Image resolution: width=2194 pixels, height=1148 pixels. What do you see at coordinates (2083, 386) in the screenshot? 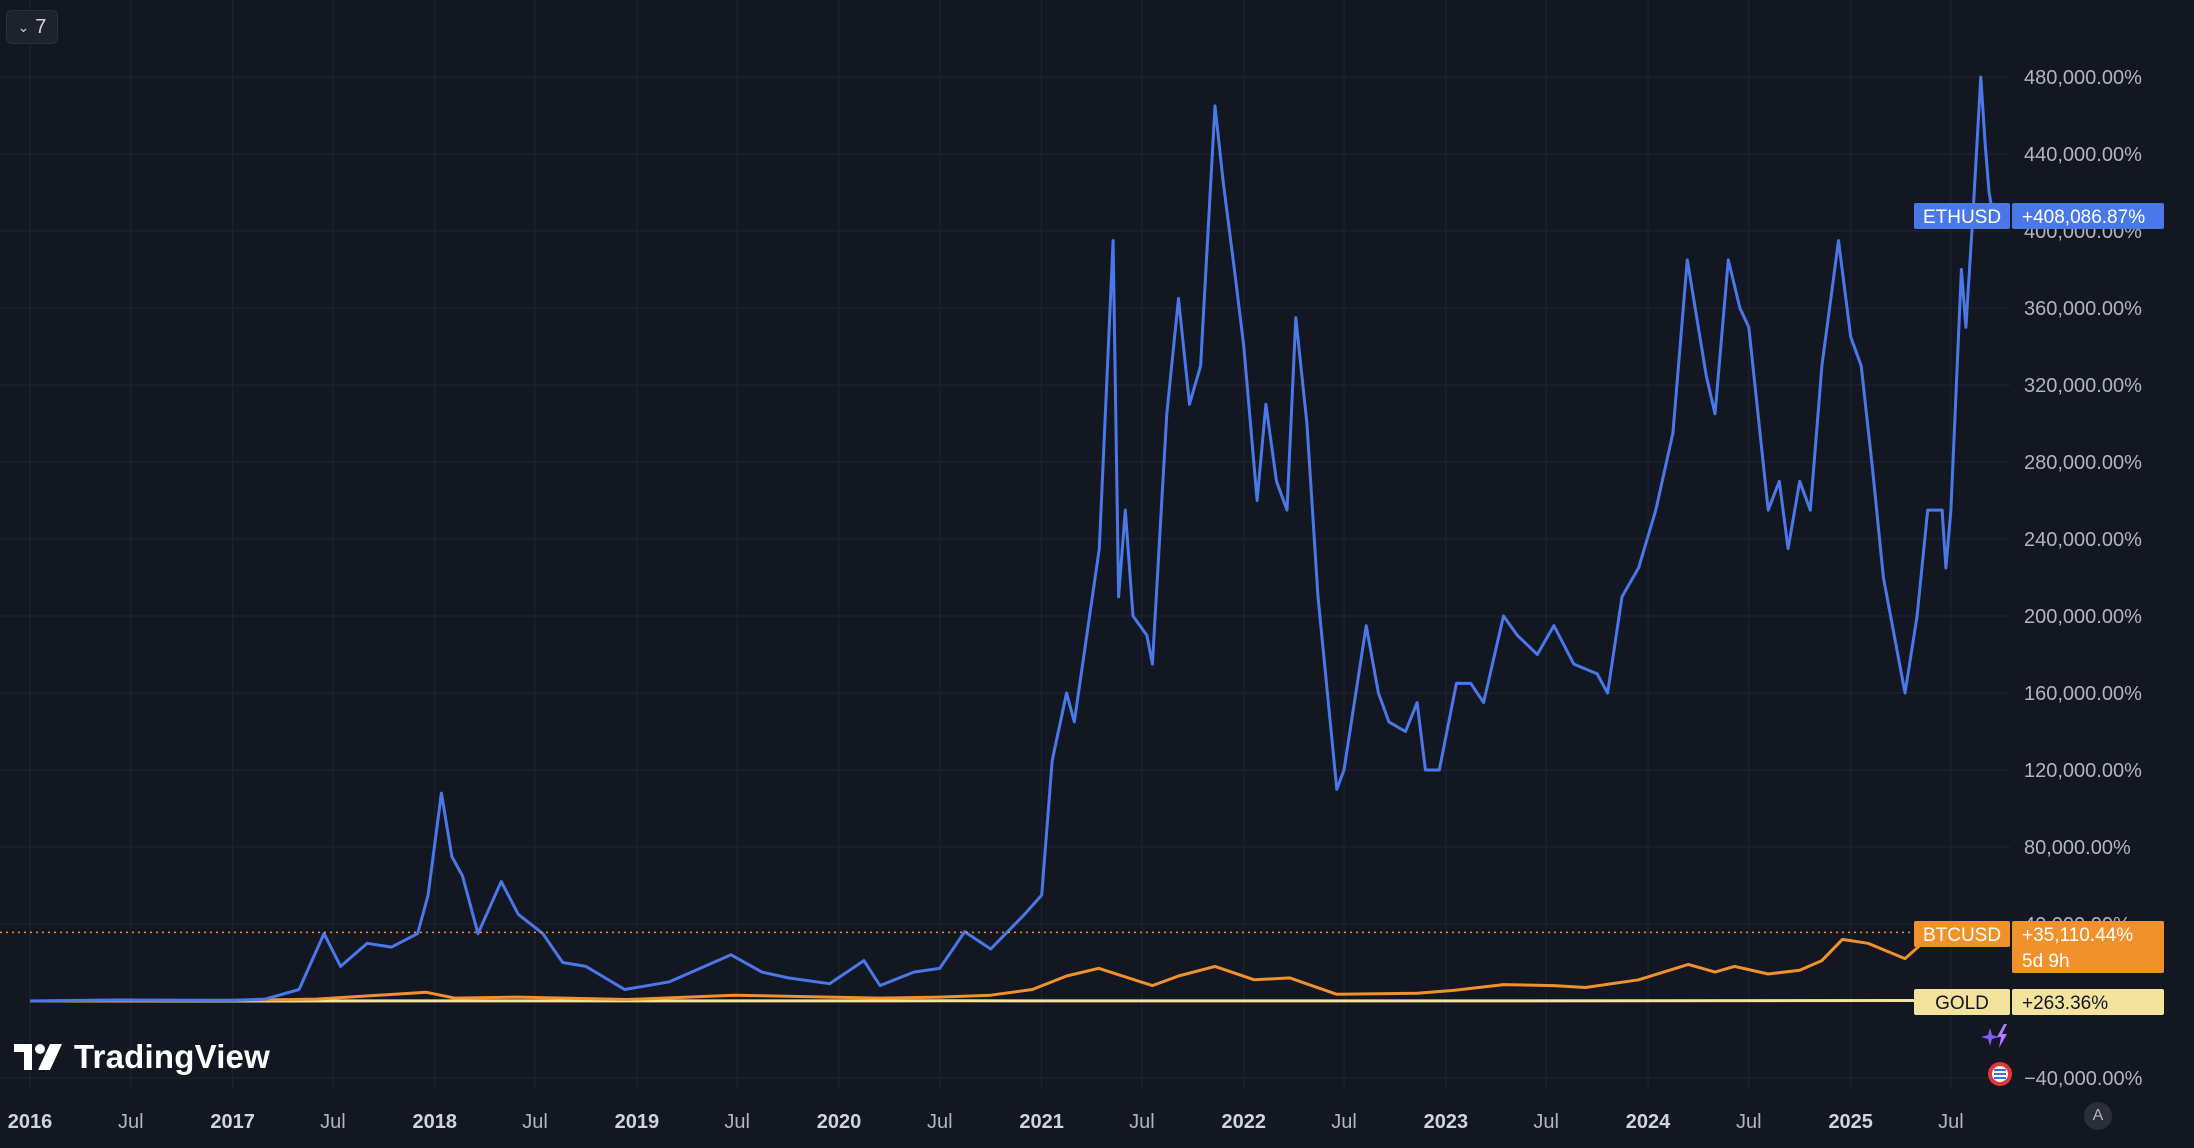
I see `y-tick-label: 320,000.00%` at bounding box center [2083, 386].